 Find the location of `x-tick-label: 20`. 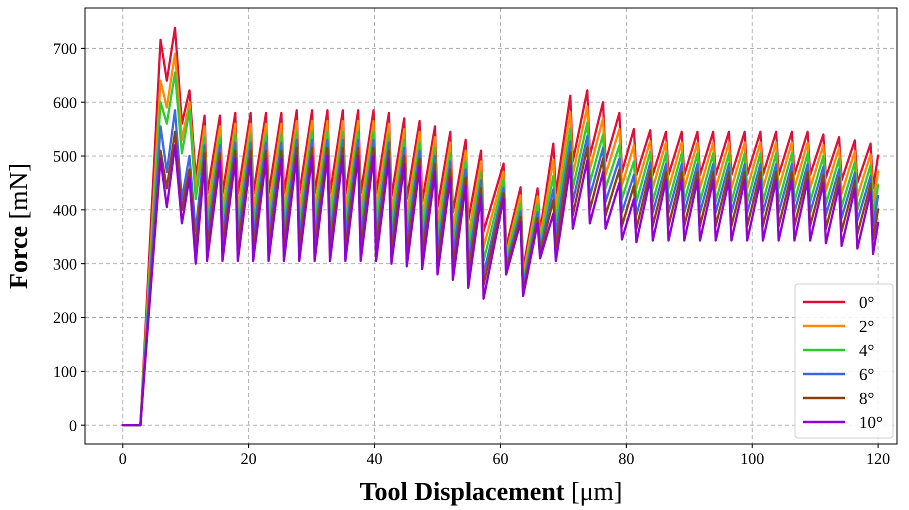

x-tick-label: 20 is located at coordinates (248, 459).